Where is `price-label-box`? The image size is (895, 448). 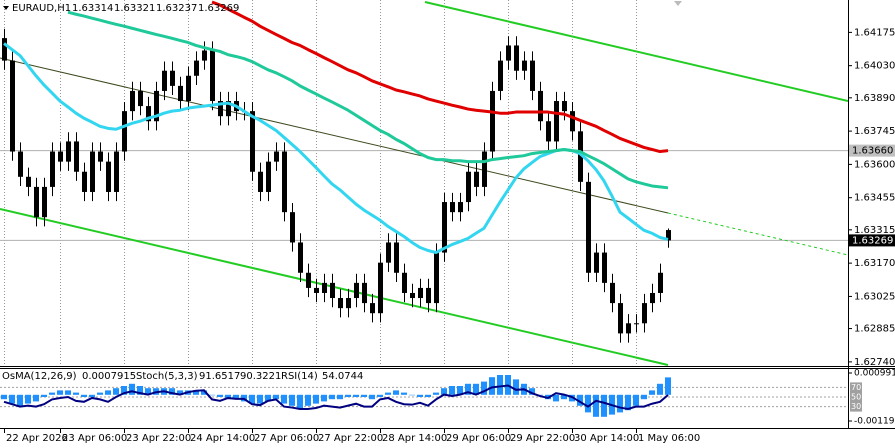 price-label-box is located at coordinates (872, 240).